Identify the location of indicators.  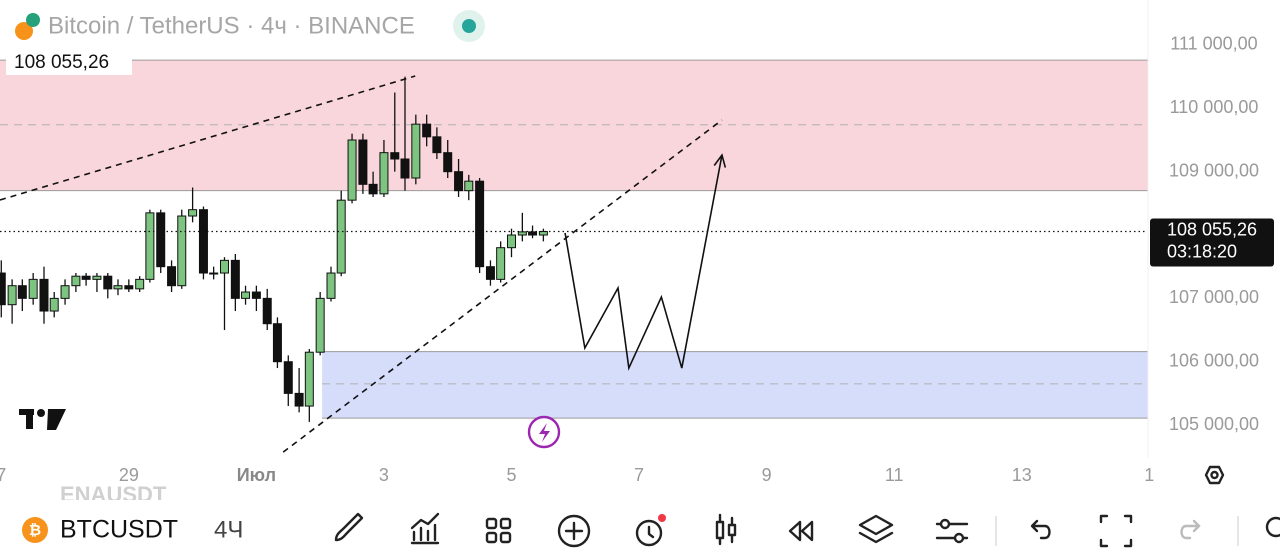
(425, 528).